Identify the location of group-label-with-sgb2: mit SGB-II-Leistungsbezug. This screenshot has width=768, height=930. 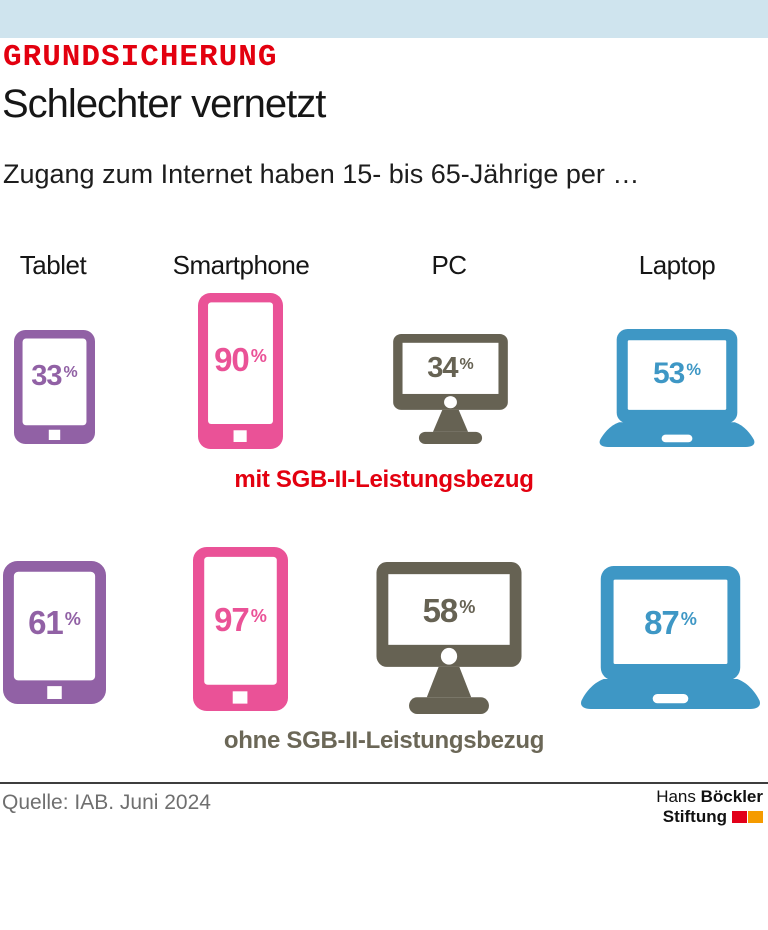
(384, 479).